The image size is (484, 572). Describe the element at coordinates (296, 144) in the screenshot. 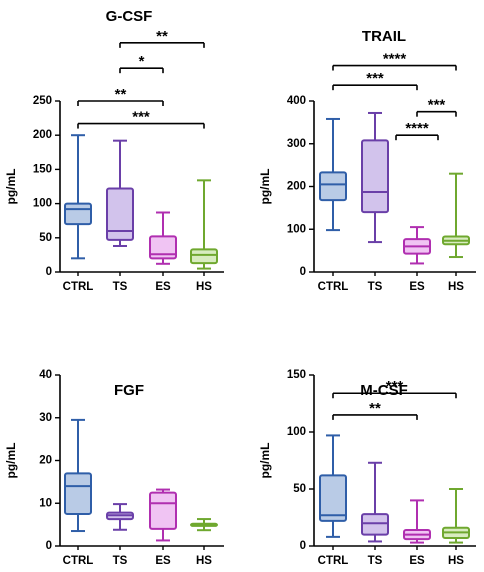

I see `y-tick-label: 300` at that location.